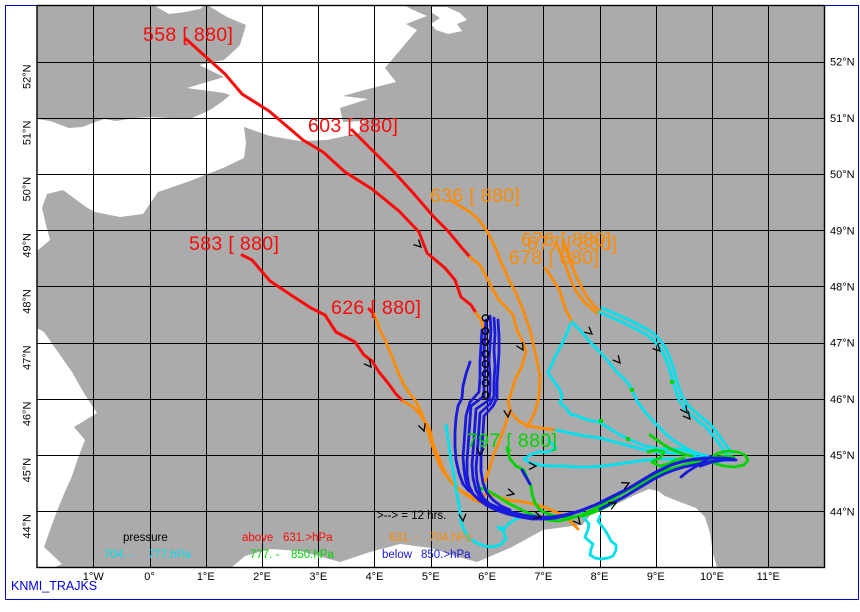 This screenshot has height=612, width=860. Describe the element at coordinates (404, 538) in the screenshot. I see `svg-text: 631. -` at that location.